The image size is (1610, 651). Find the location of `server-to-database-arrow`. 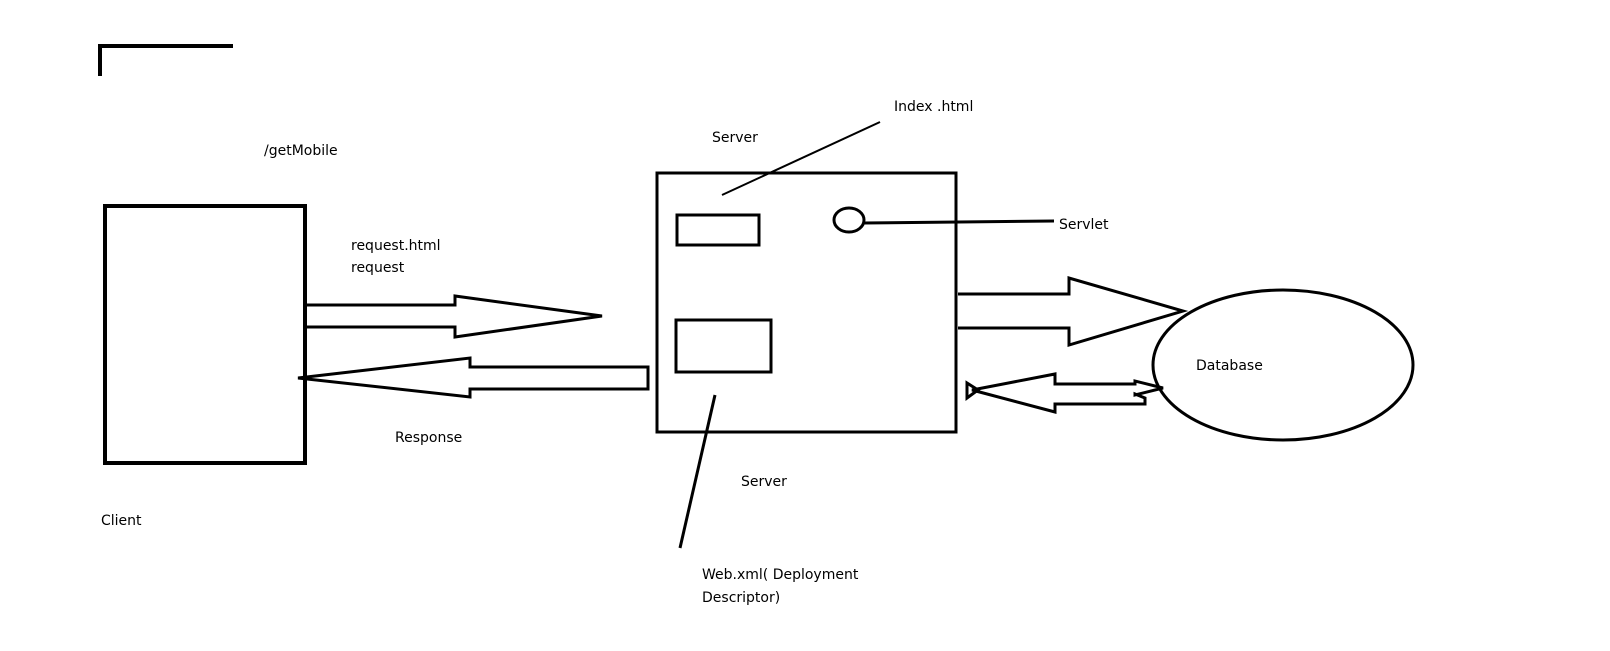

server-to-database-arrow is located at coordinates (1073, 312).